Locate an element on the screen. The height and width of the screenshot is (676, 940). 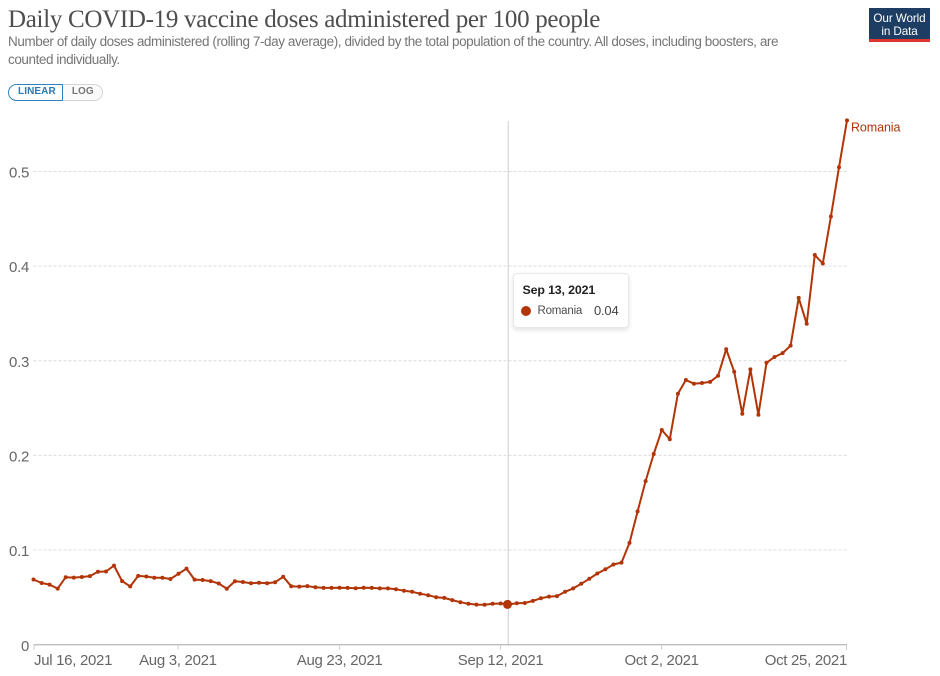
svg-text: 0.1 is located at coordinates (19, 551).